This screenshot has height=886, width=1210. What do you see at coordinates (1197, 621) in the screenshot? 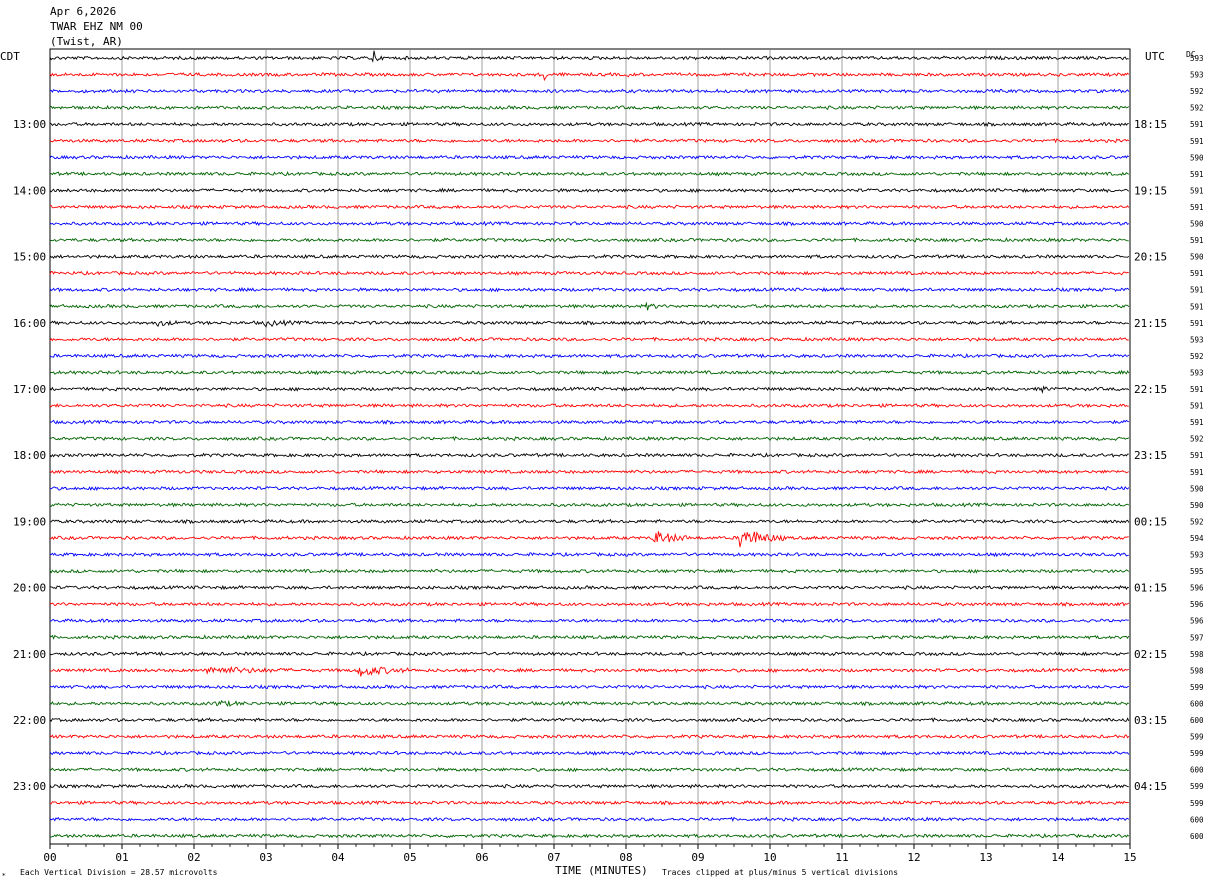
I see `dc-offset-label: 596` at bounding box center [1197, 621].